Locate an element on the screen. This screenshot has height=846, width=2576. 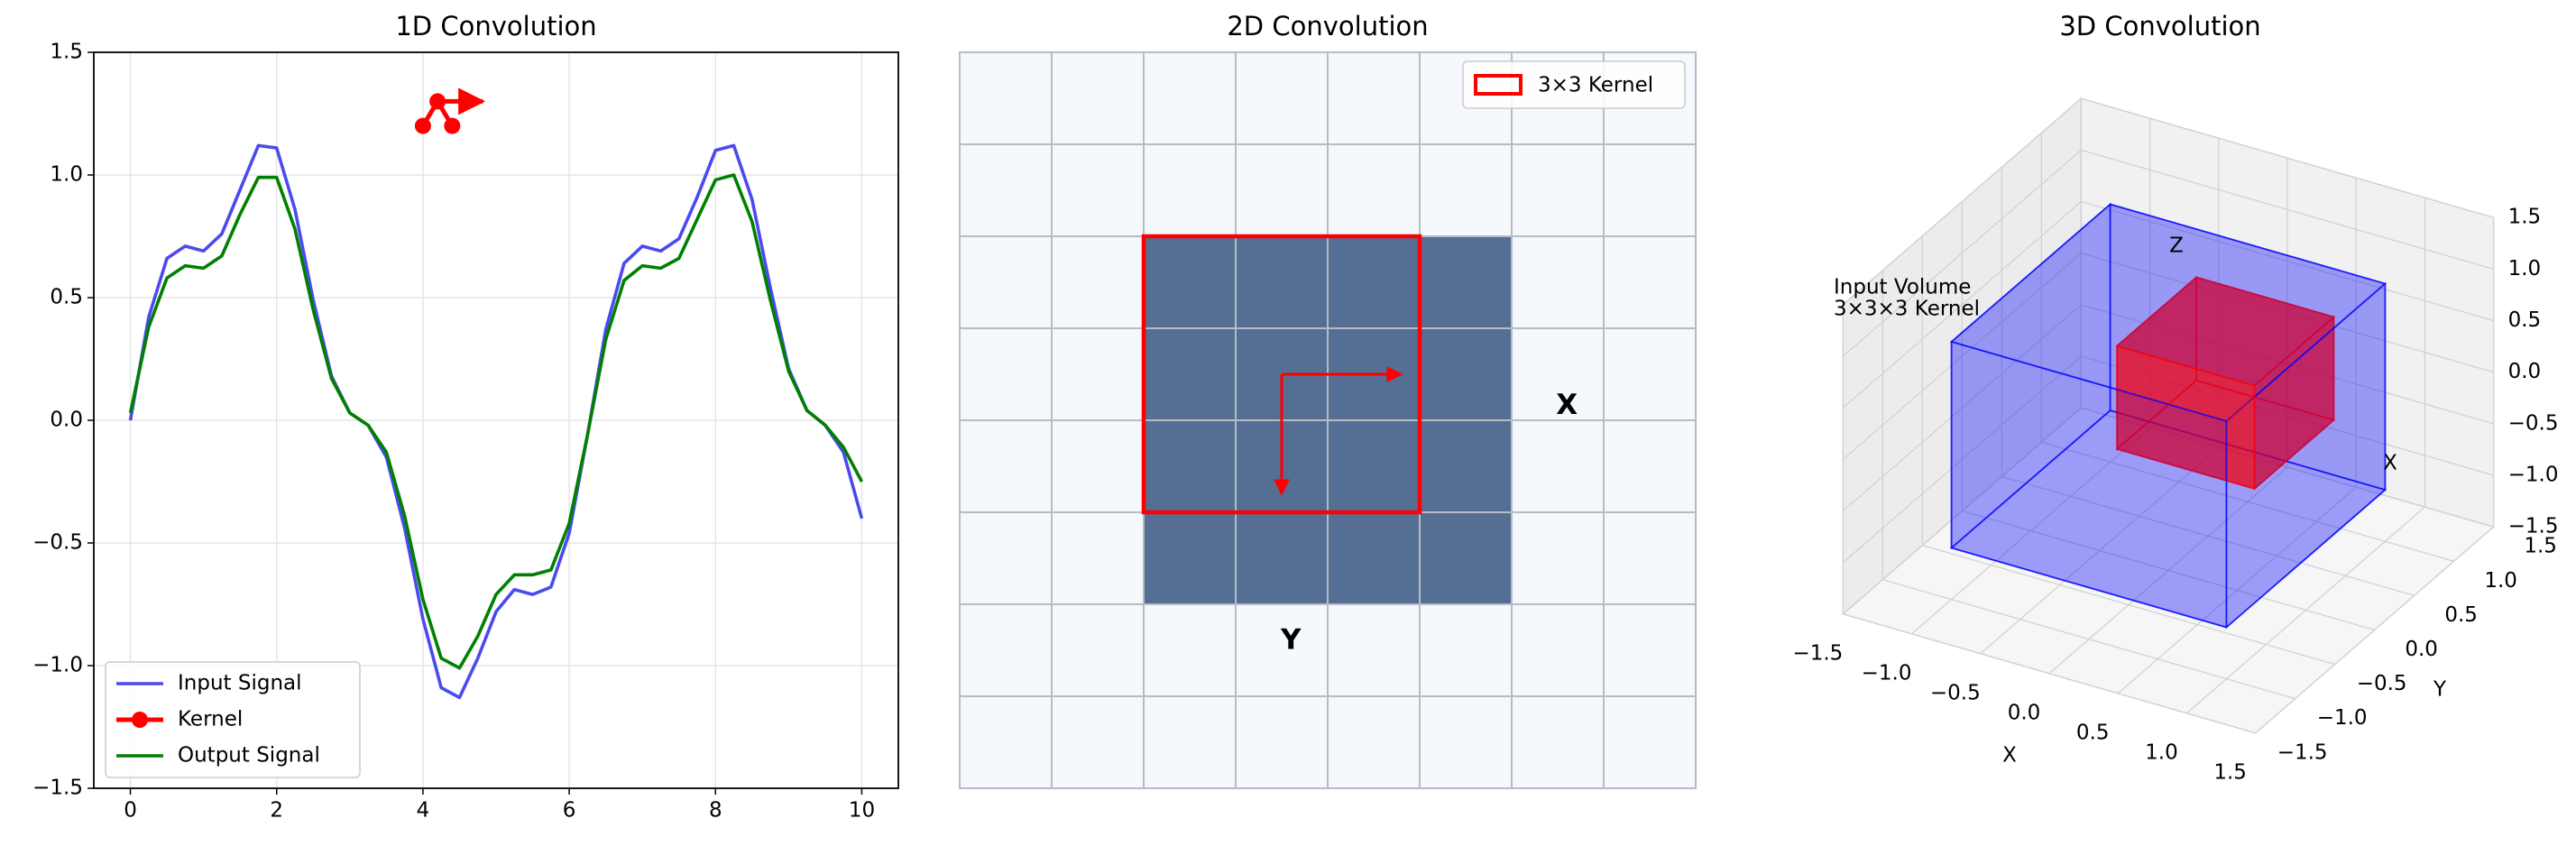
x-tick-label: 0.5 is located at coordinates (2093, 732).